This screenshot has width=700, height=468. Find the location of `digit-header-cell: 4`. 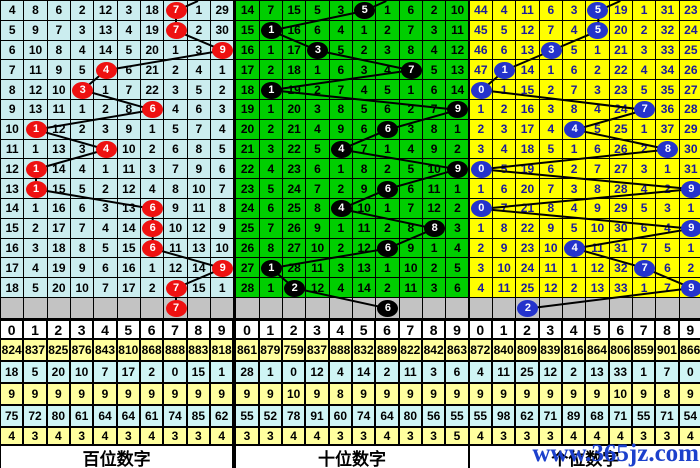

digit-header-cell: 4 is located at coordinates (106, 329).